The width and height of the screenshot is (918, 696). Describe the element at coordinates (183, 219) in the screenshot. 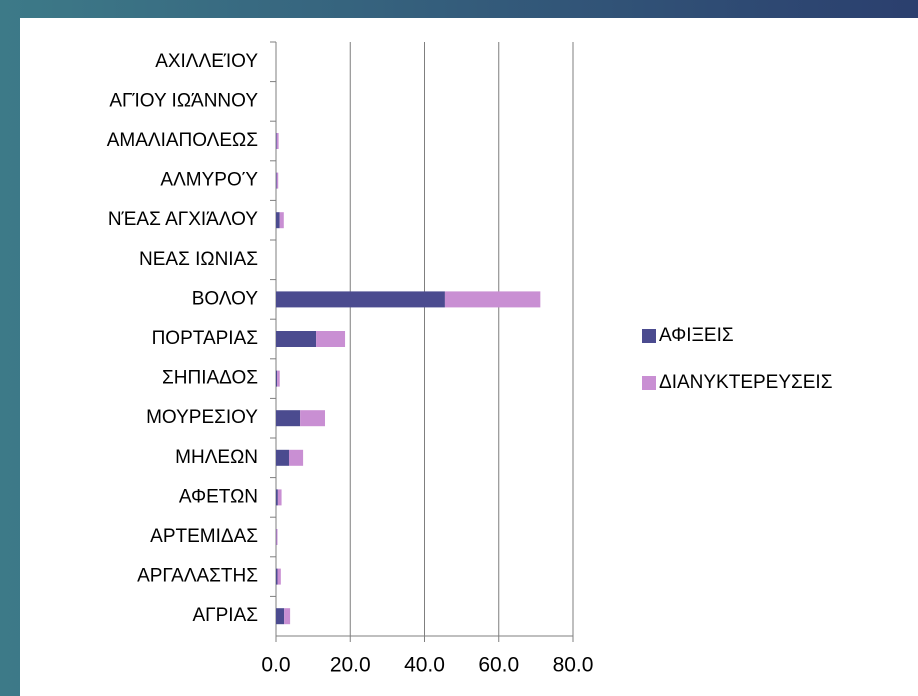

I see `y-tick-label: ΝΈΑΣ ΑΓΧΙΆΛΟΥ` at that location.